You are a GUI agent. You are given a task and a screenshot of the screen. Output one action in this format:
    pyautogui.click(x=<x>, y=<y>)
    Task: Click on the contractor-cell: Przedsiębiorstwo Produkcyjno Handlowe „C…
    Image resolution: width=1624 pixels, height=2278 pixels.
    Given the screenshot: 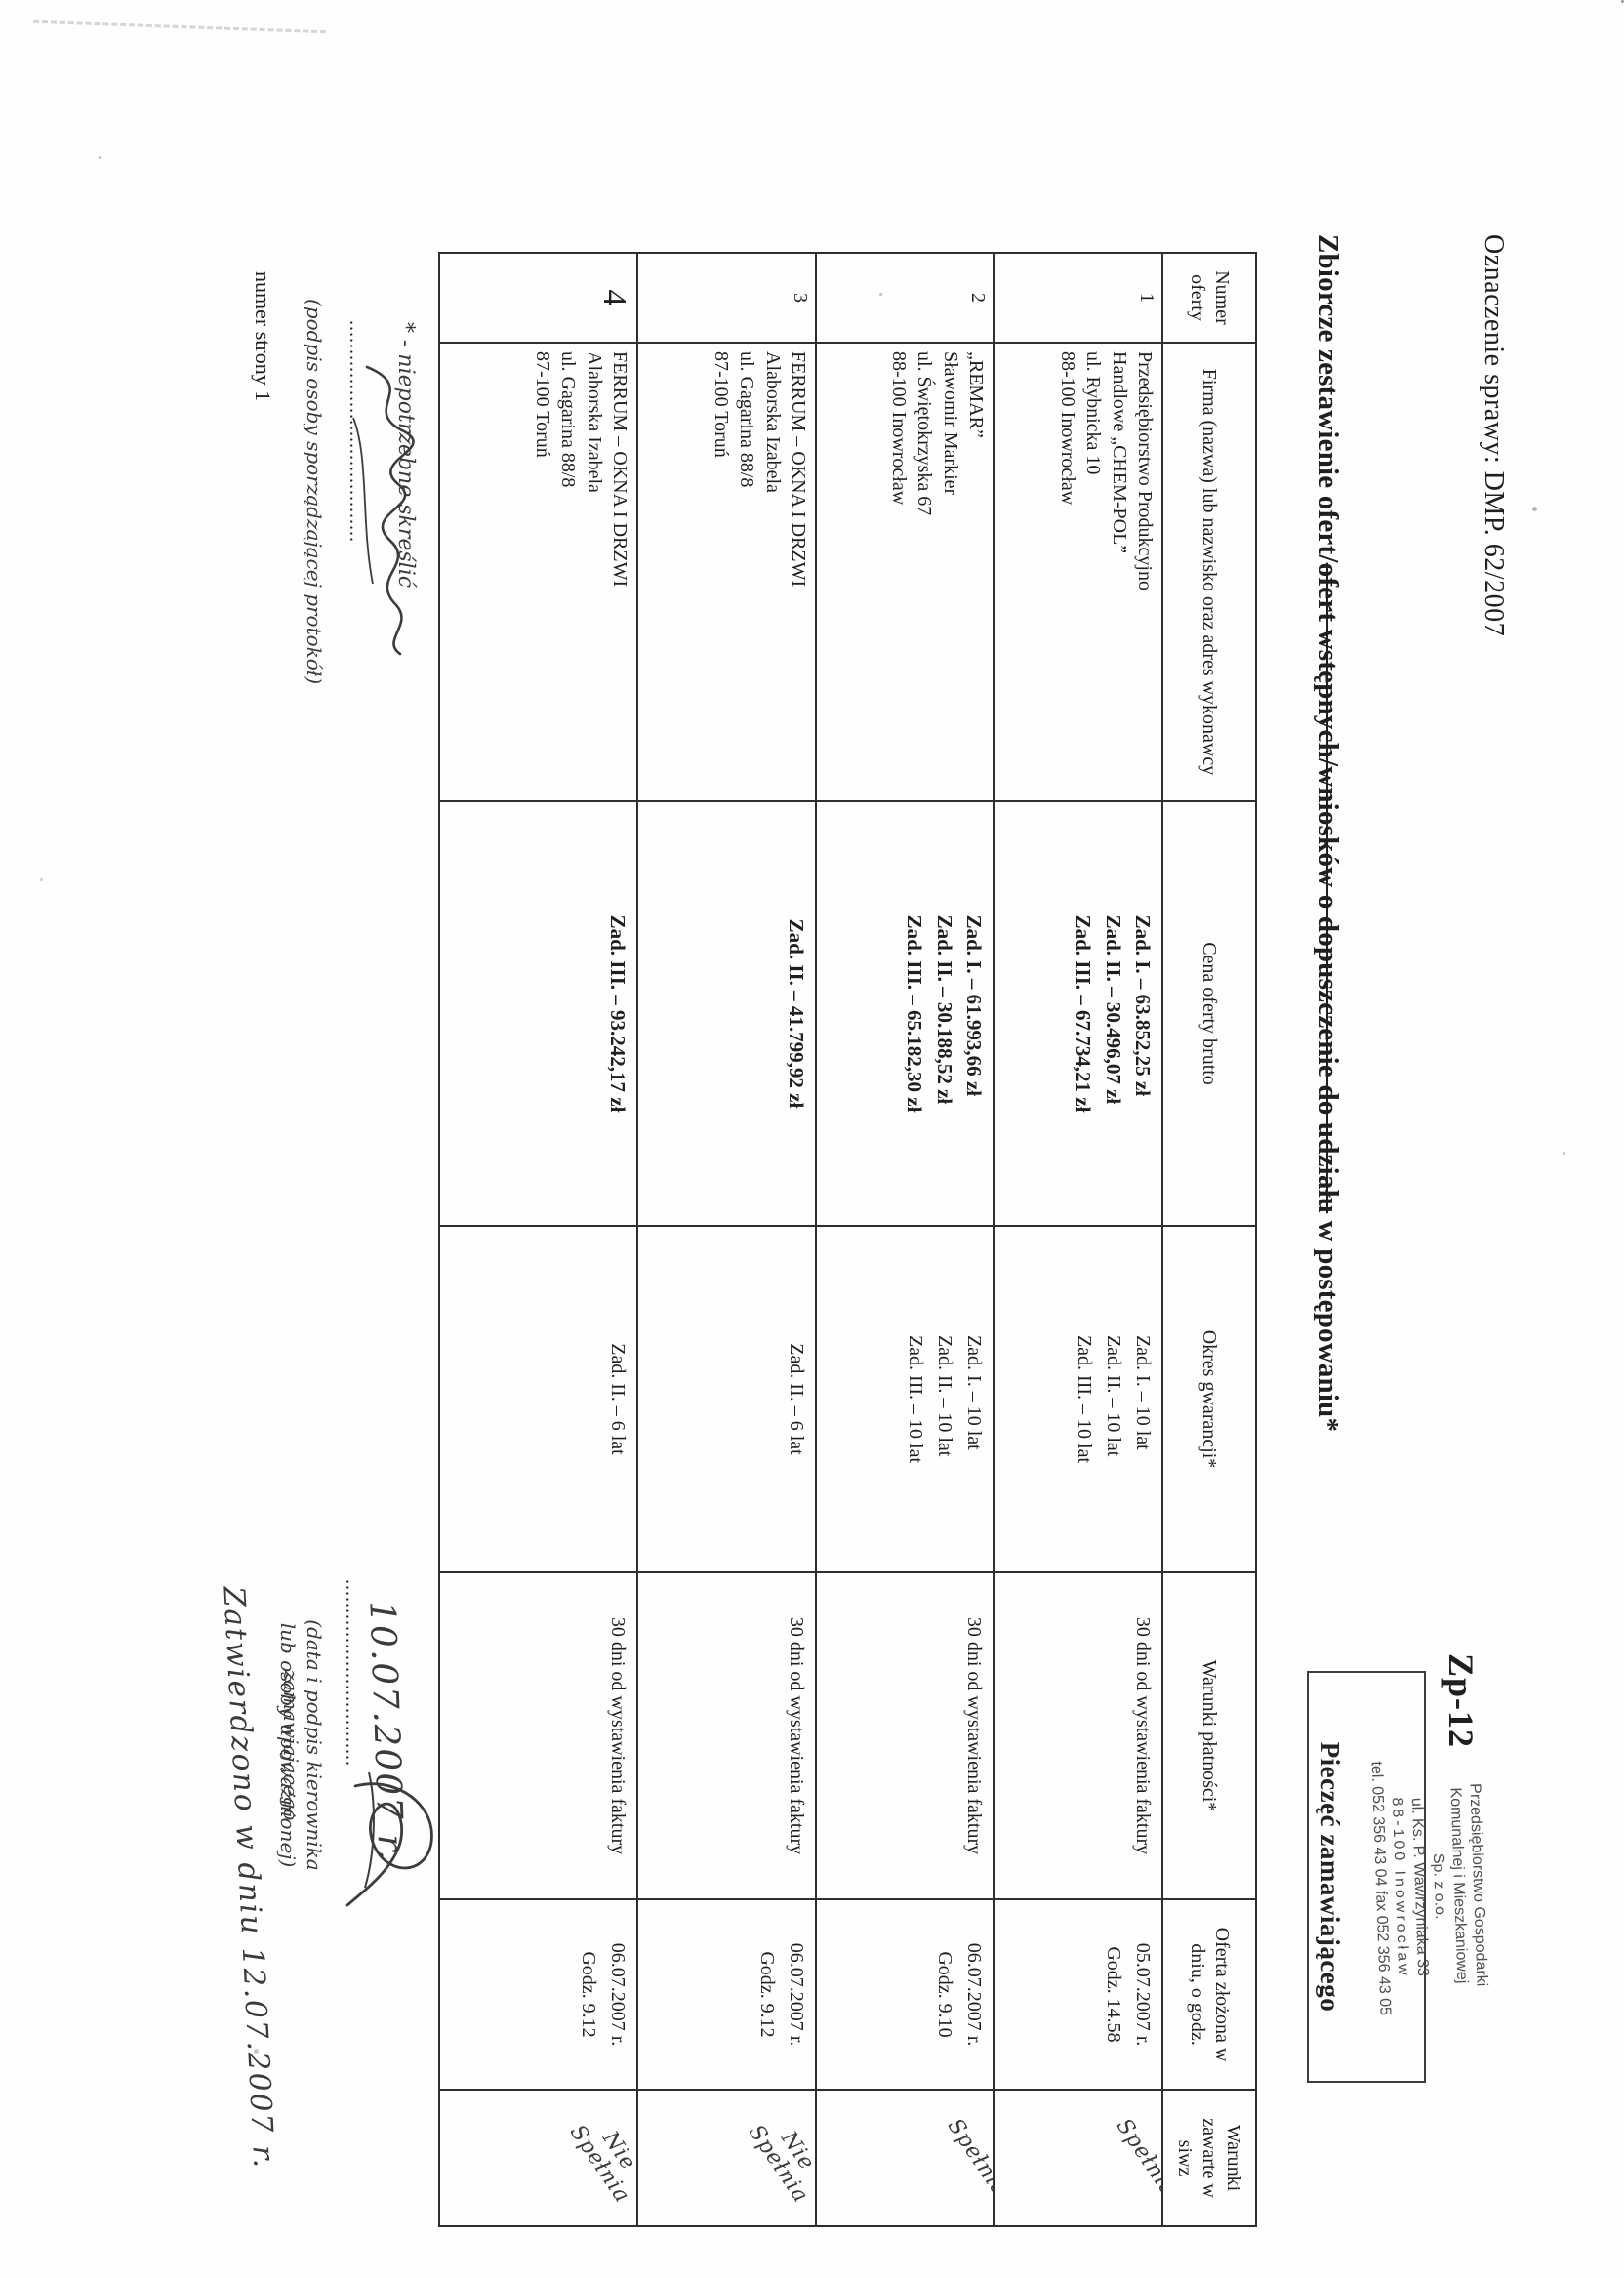 What is the action you would take?
    pyautogui.click(x=1078, y=572)
    